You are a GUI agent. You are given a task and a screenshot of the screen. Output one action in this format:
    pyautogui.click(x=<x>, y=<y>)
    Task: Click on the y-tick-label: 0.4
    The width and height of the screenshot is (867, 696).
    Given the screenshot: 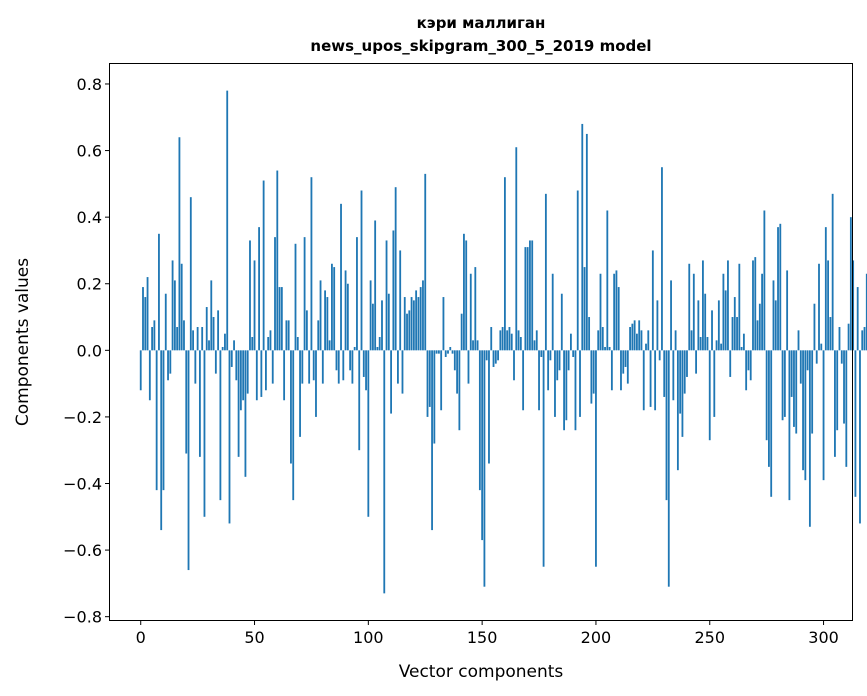 What is the action you would take?
    pyautogui.click(x=89, y=217)
    